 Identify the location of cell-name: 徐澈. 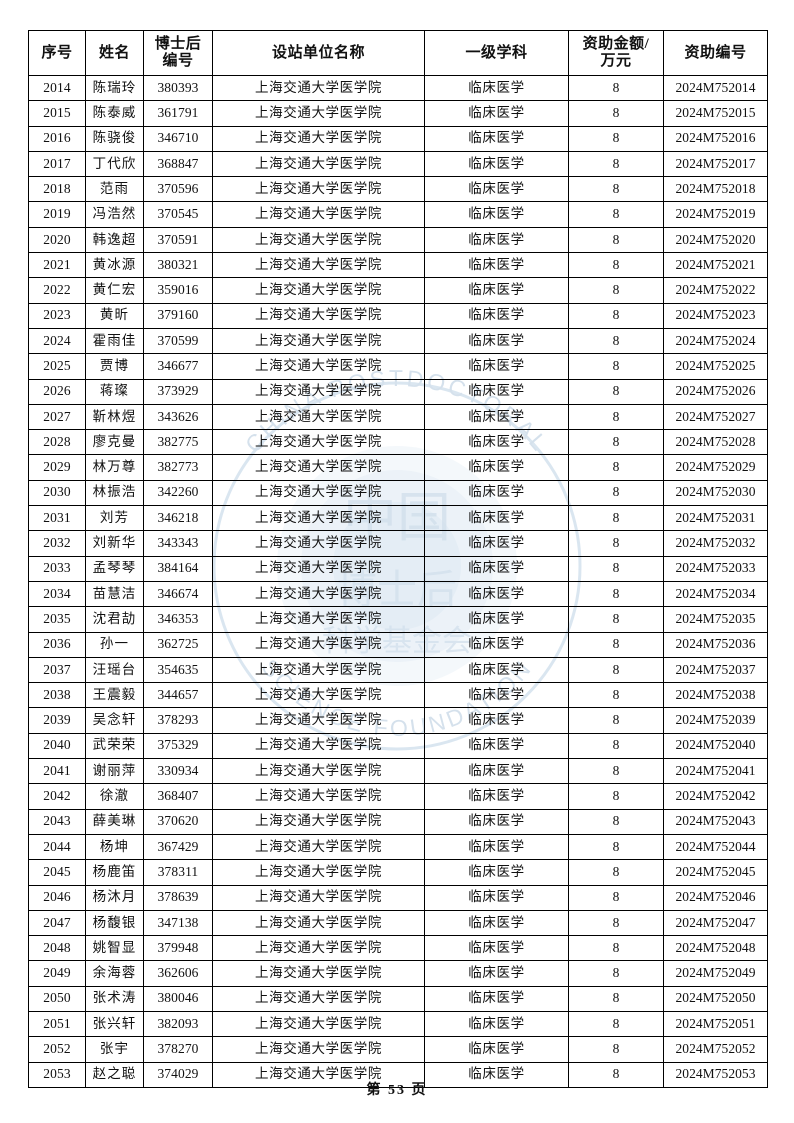
(114, 796).